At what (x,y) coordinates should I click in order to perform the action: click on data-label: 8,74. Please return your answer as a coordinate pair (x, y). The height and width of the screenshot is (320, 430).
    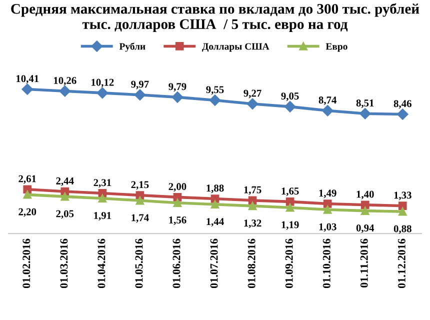
    Looking at the image, I should click on (327, 101).